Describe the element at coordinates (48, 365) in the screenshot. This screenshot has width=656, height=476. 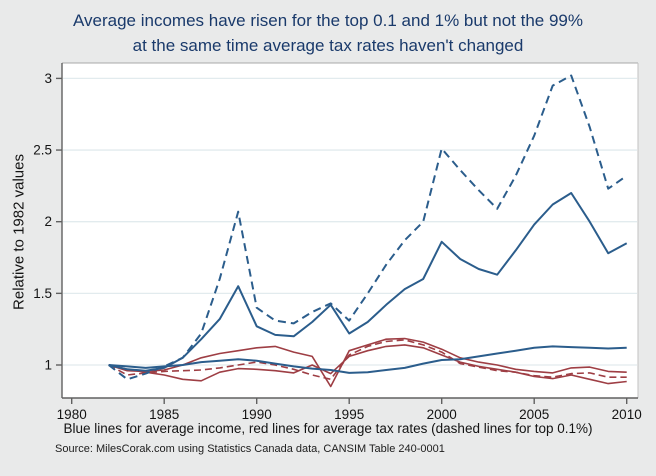
I see `svg-text: 1` at that location.